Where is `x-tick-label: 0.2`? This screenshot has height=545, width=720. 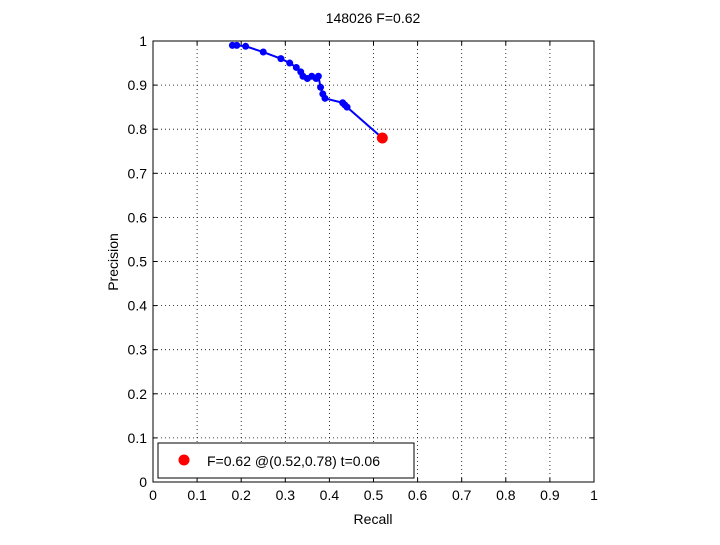 x-tick-label: 0.2 is located at coordinates (241, 495).